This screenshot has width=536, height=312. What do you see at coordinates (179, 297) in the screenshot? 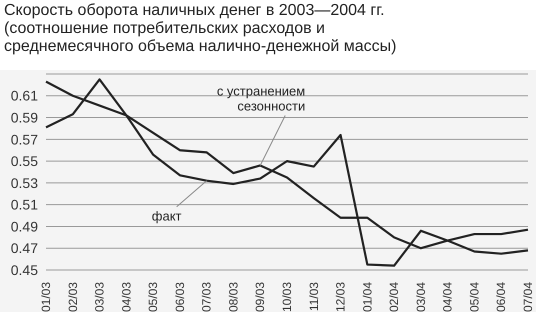
I see `x-tick-label: 06/03` at bounding box center [179, 297].